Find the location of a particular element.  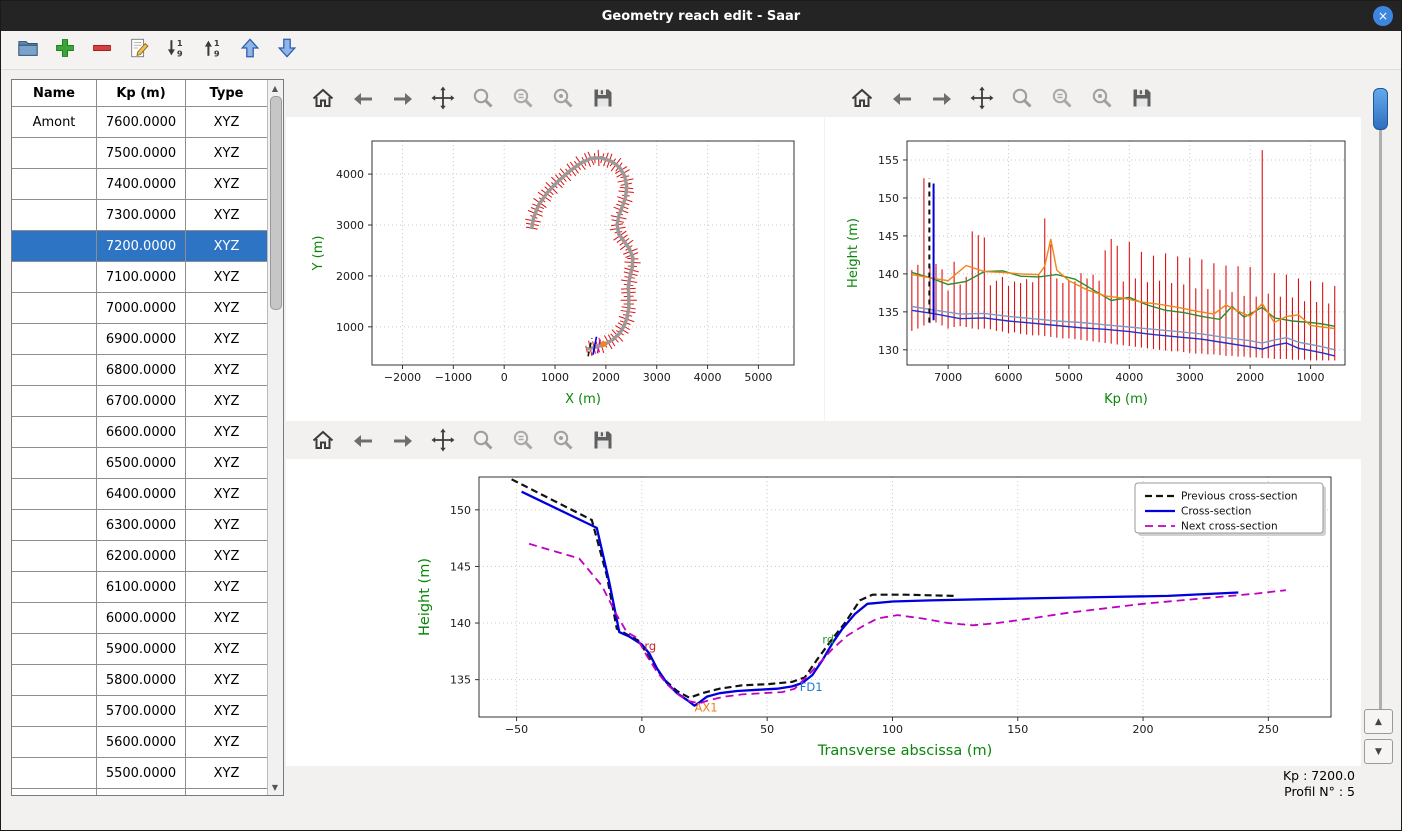

table-row: 7300.0000 XYZ is located at coordinates (140, 215).